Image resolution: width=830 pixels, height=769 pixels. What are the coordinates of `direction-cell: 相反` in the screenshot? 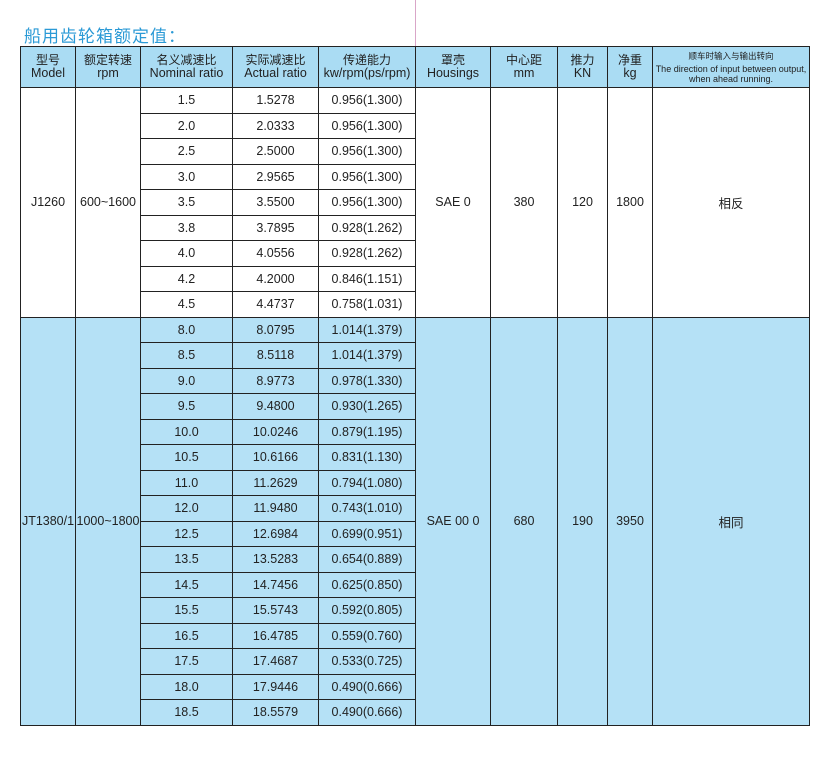 It's located at (731, 202).